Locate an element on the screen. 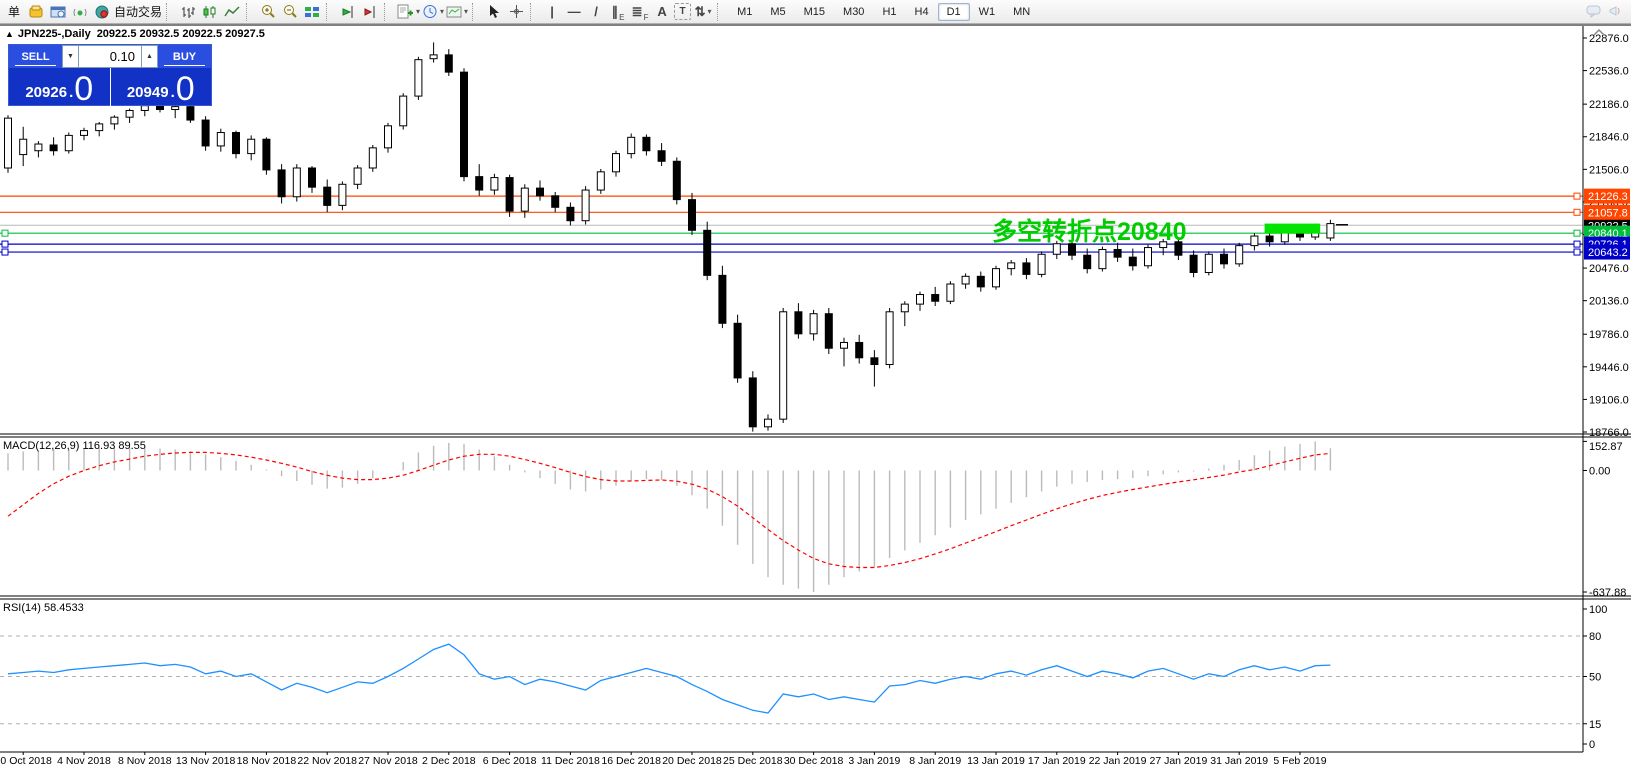 The width and height of the screenshot is (1631, 771). date-label: 22 Jan 2019 is located at coordinates (1118, 761).